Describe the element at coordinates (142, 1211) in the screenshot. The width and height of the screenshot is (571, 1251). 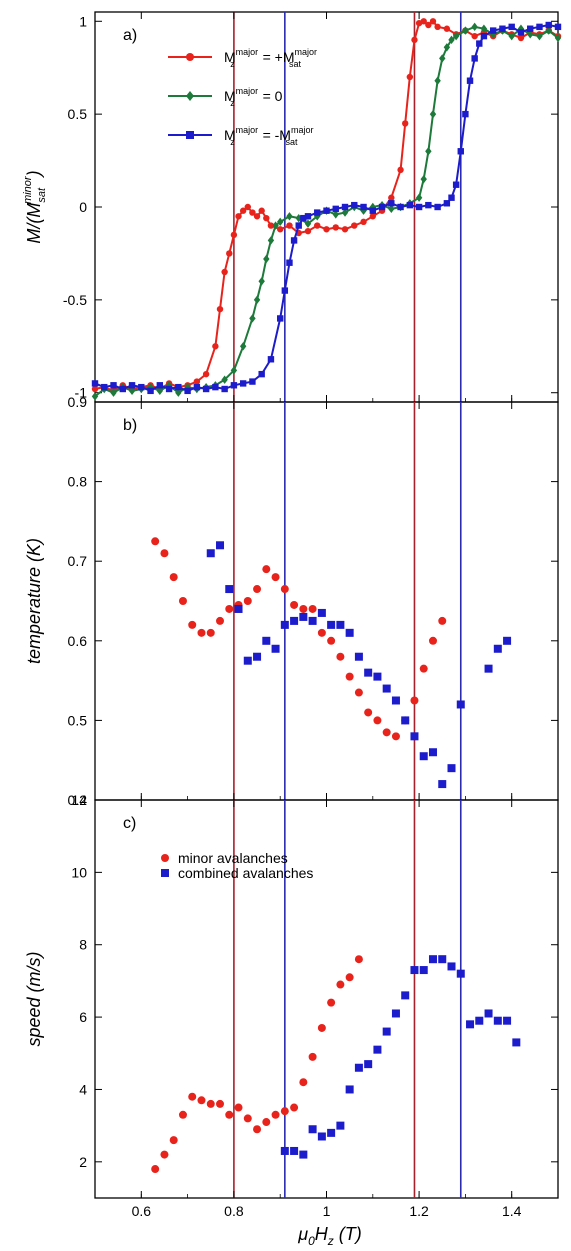
I see `x-tick-label: 0.6` at that location.